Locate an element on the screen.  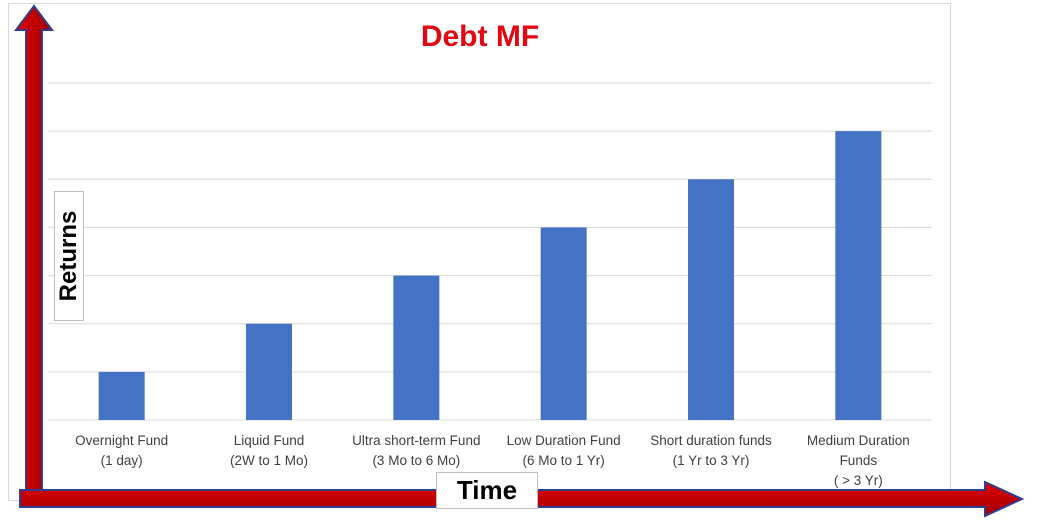
x-tick-label: Short duration funds (1 Yr to 3 Yr) is located at coordinates (711, 451).